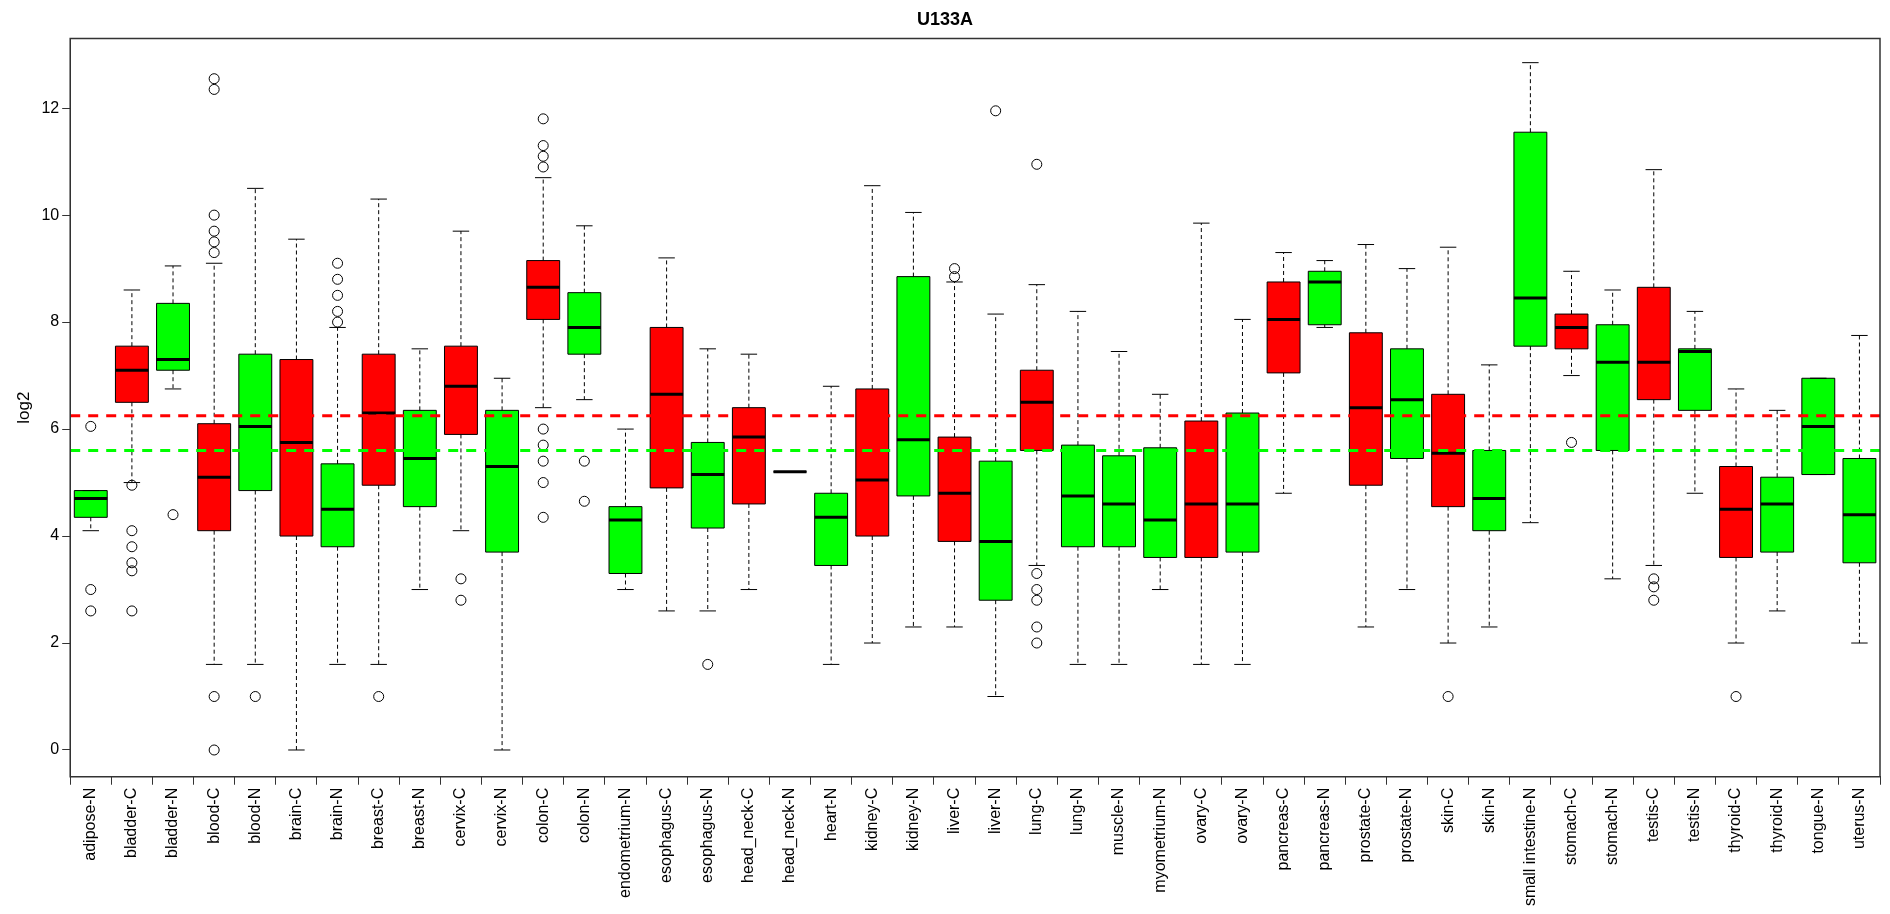  What do you see at coordinates (1735, 820) in the screenshot?
I see `x-tick-label: thyroid-C` at bounding box center [1735, 820].